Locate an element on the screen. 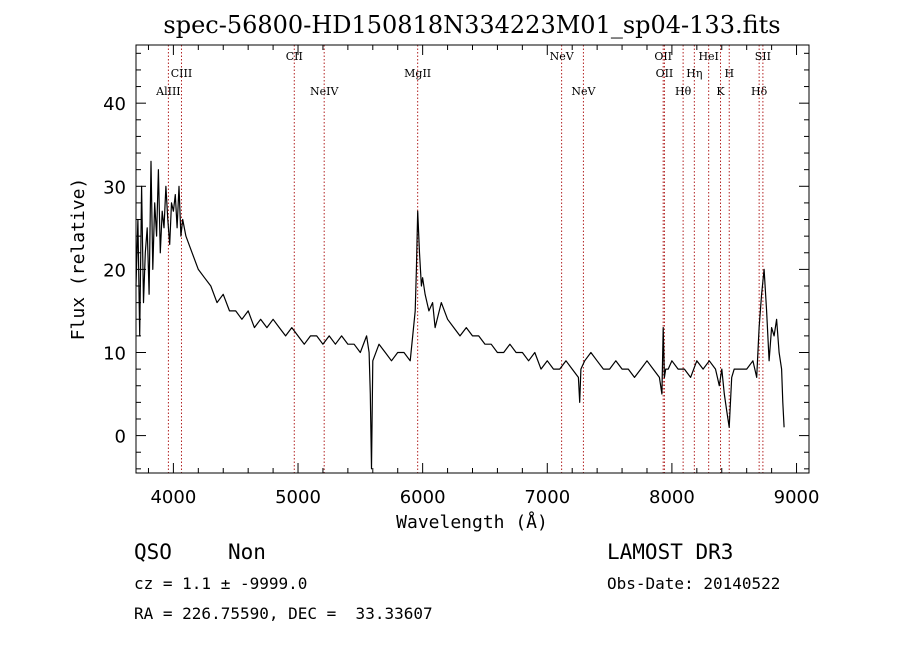 This screenshot has width=900, height=649. emission-line-label: Hθ is located at coordinates (683, 91).